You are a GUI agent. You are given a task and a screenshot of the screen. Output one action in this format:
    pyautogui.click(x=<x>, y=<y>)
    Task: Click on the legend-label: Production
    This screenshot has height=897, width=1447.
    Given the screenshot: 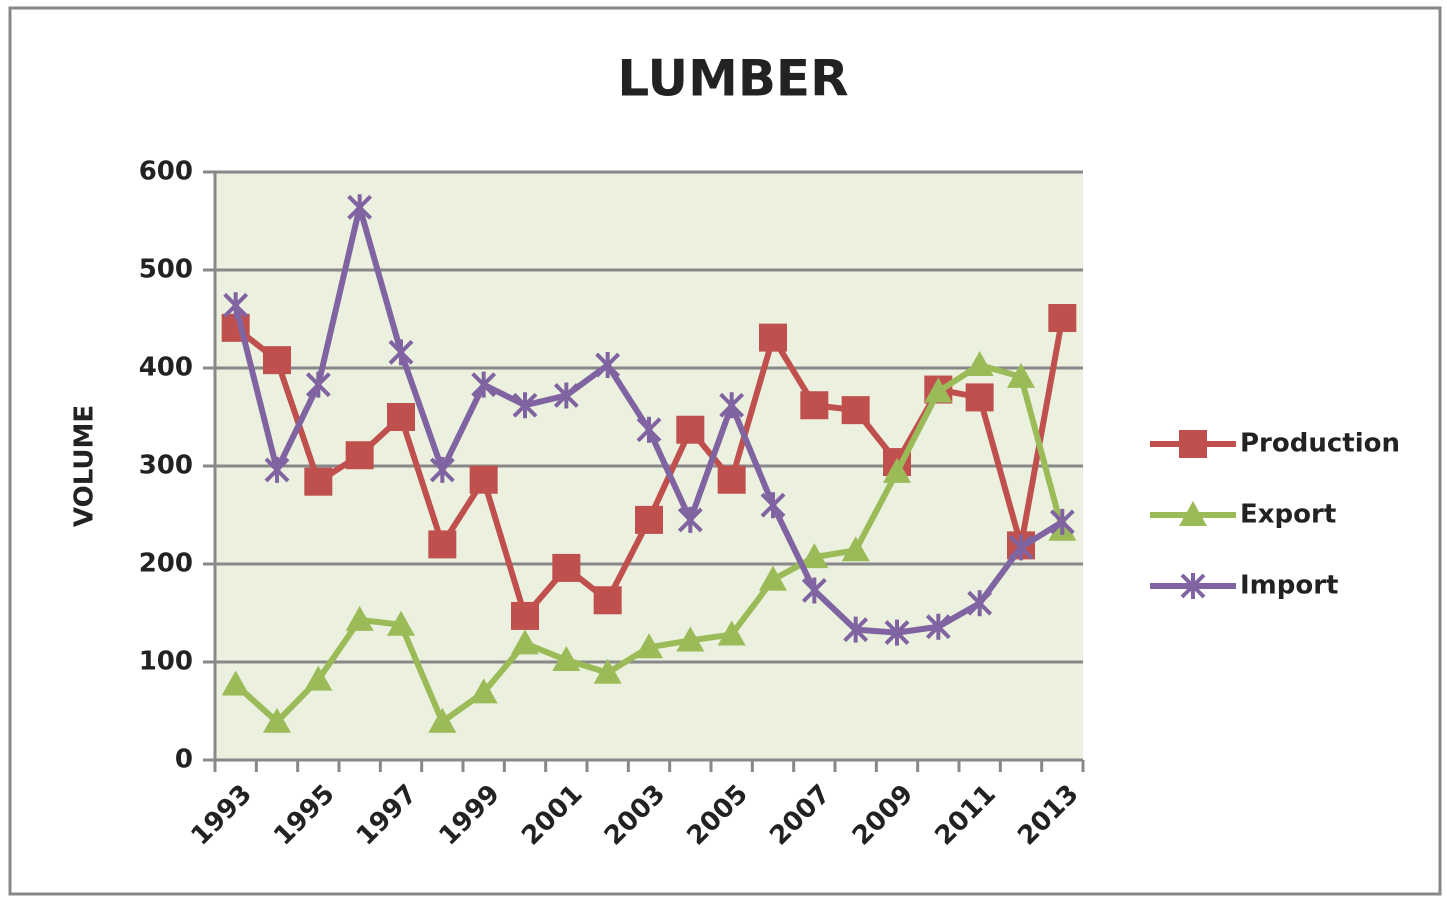 What is the action you would take?
    pyautogui.click(x=1320, y=444)
    